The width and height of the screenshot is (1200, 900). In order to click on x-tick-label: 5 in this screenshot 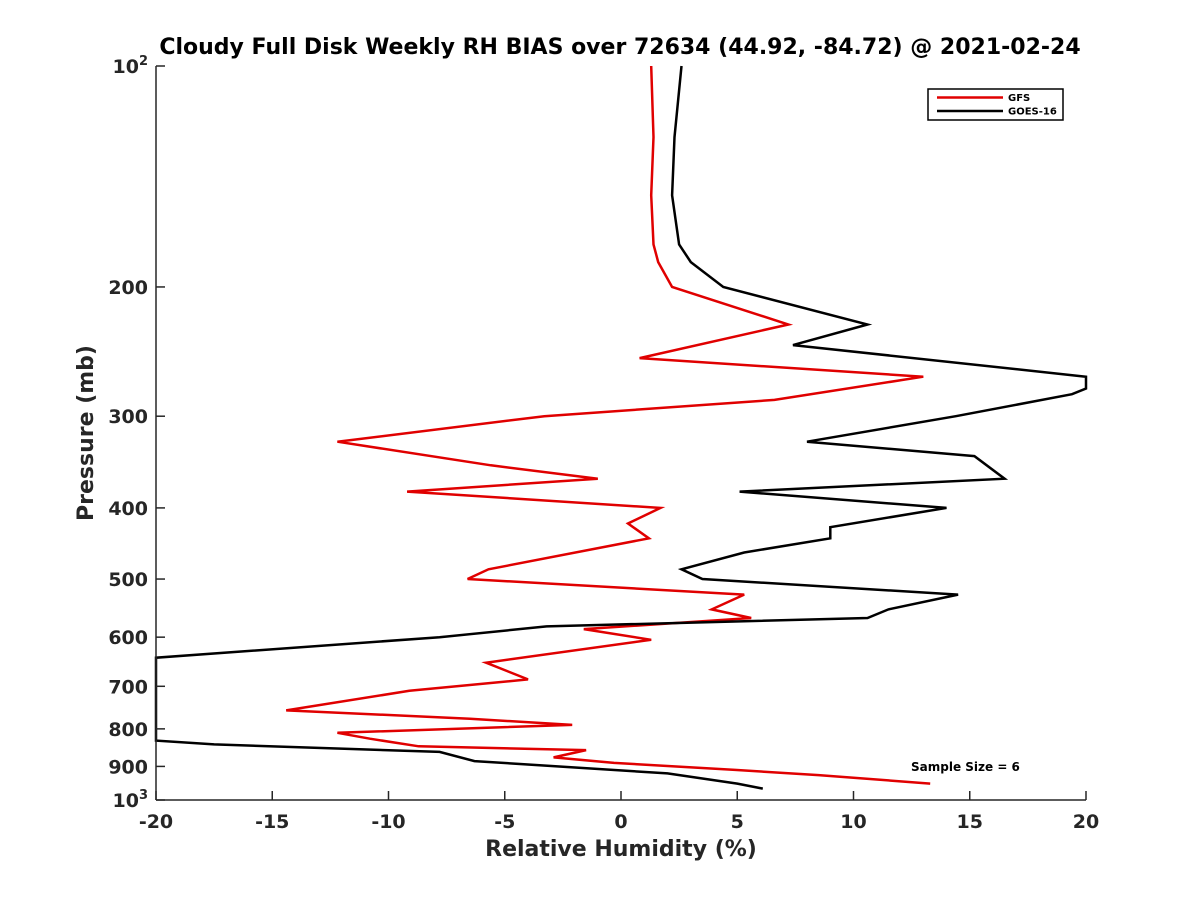, I will do `click(737, 822)`.